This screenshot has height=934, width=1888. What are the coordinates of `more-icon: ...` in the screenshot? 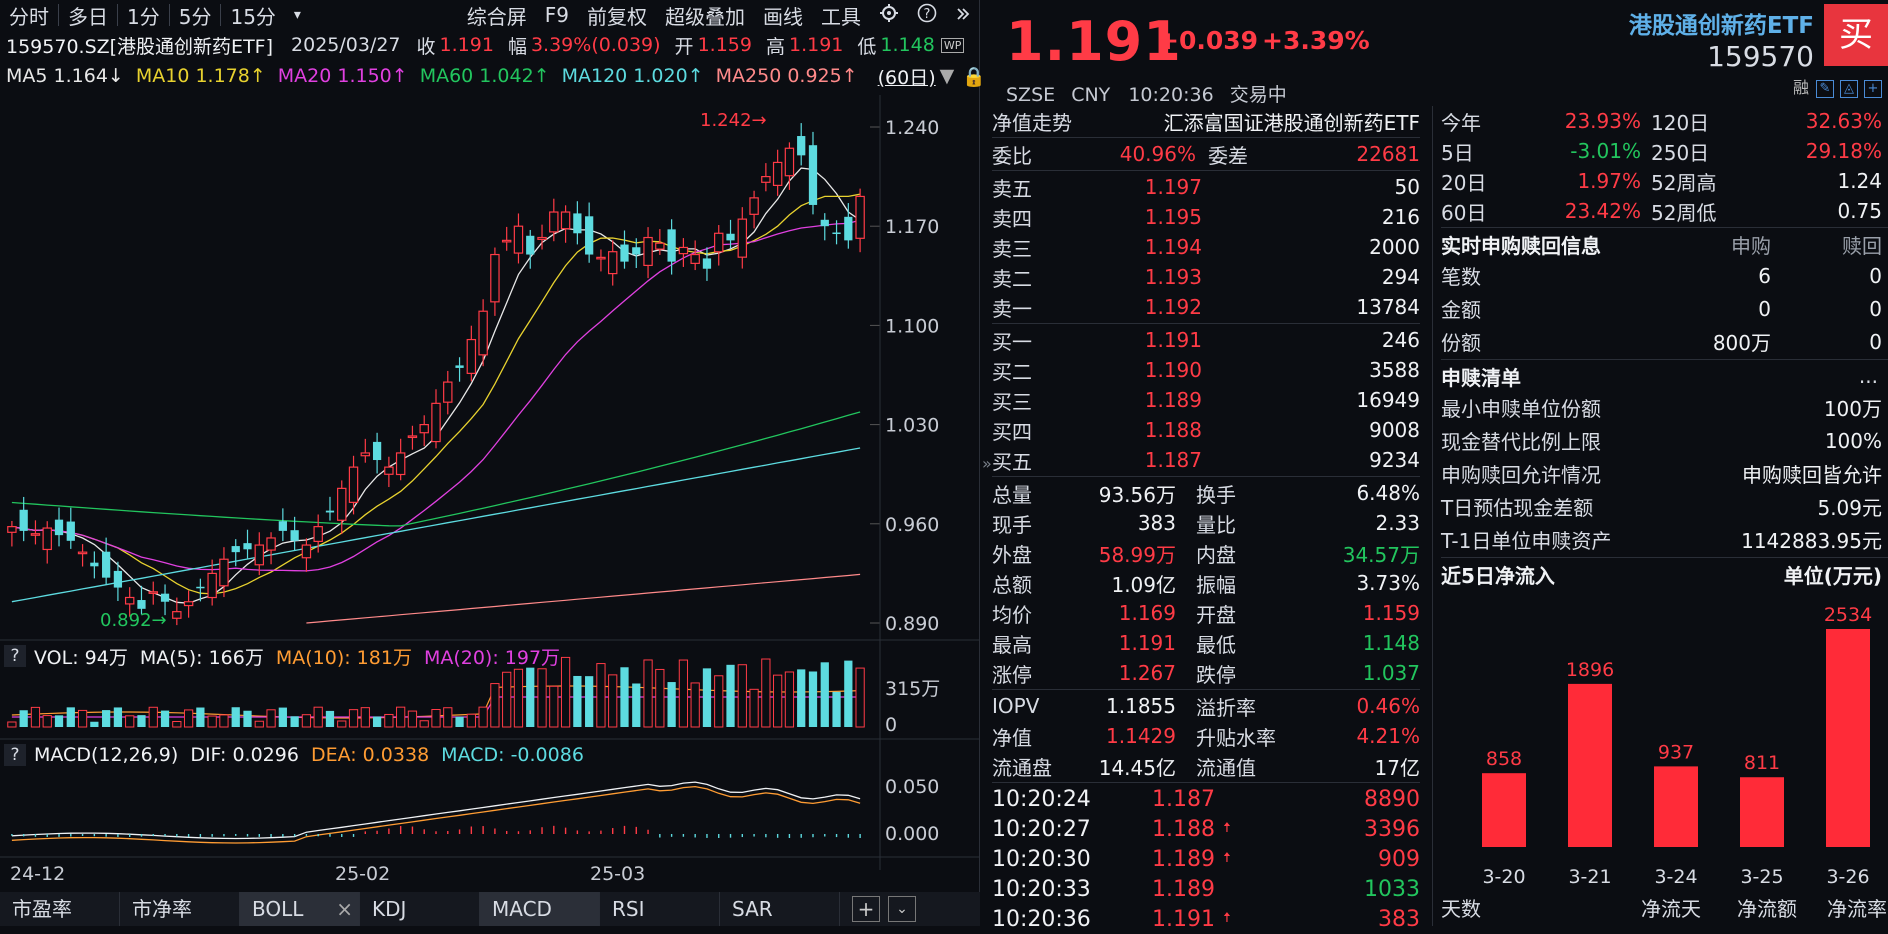 It's located at (1868, 376).